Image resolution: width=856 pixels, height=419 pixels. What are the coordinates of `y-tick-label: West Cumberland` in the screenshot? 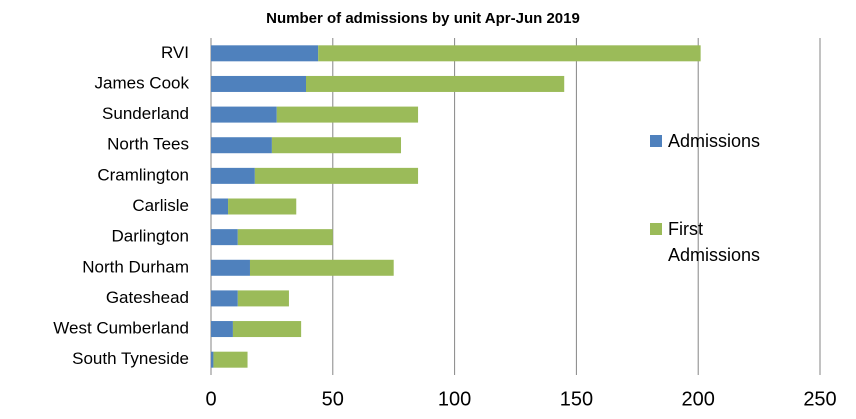 It's located at (121, 328).